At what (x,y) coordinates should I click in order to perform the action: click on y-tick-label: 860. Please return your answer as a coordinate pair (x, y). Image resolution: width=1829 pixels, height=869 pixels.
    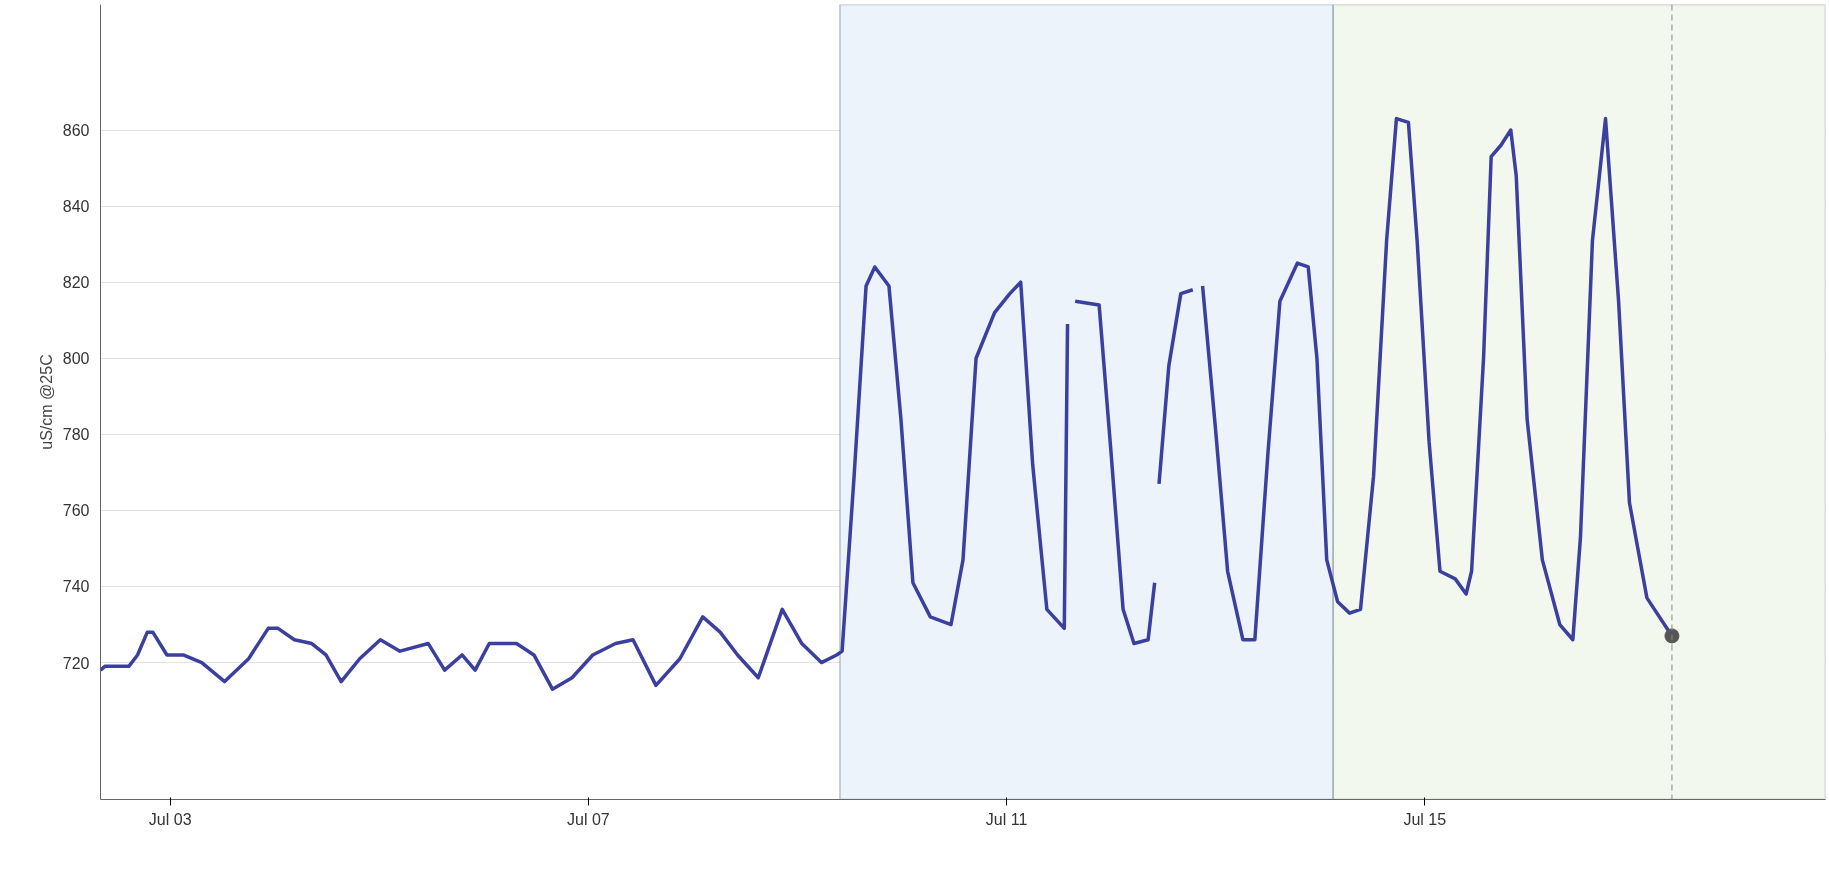
    Looking at the image, I should click on (76, 131).